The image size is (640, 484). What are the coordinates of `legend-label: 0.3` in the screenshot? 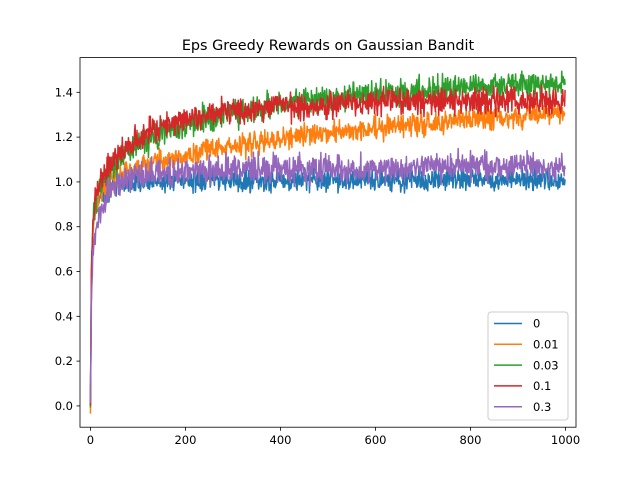 It's located at (542, 407).